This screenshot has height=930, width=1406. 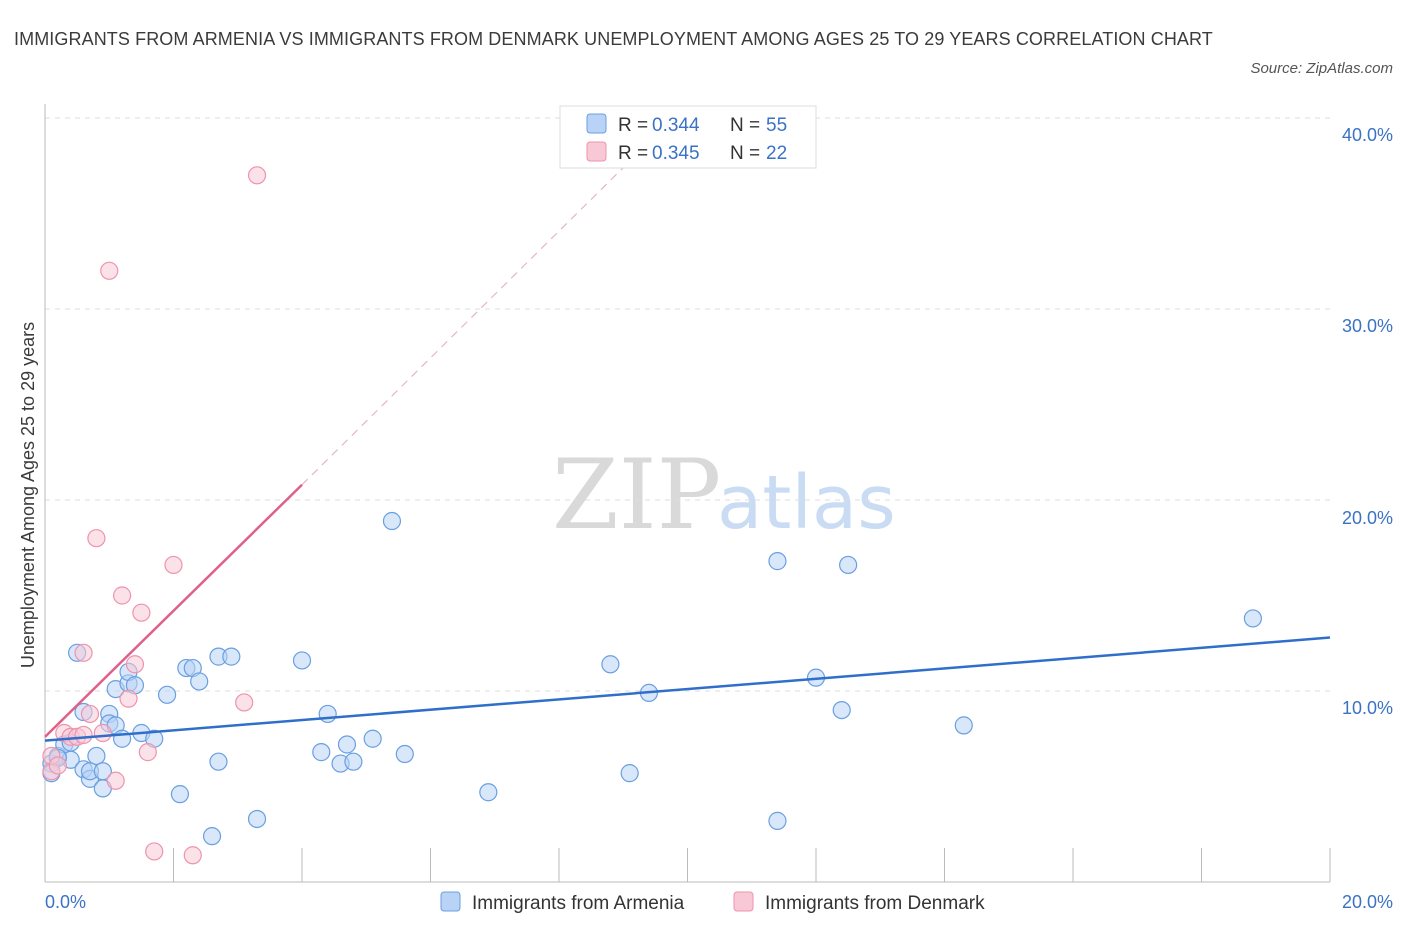 I want to click on legend-swatch-armenia, so click(x=596, y=123).